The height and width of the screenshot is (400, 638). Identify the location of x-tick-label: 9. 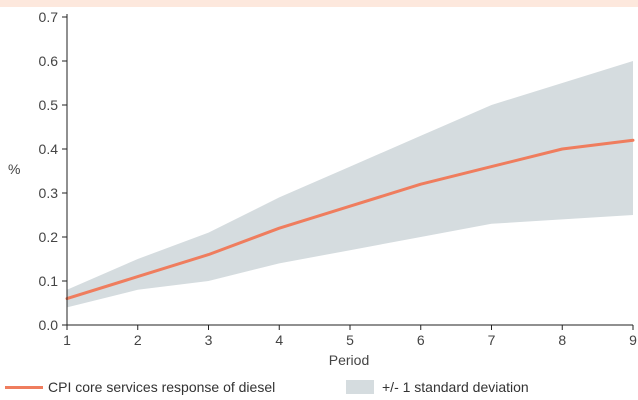
(633, 340).